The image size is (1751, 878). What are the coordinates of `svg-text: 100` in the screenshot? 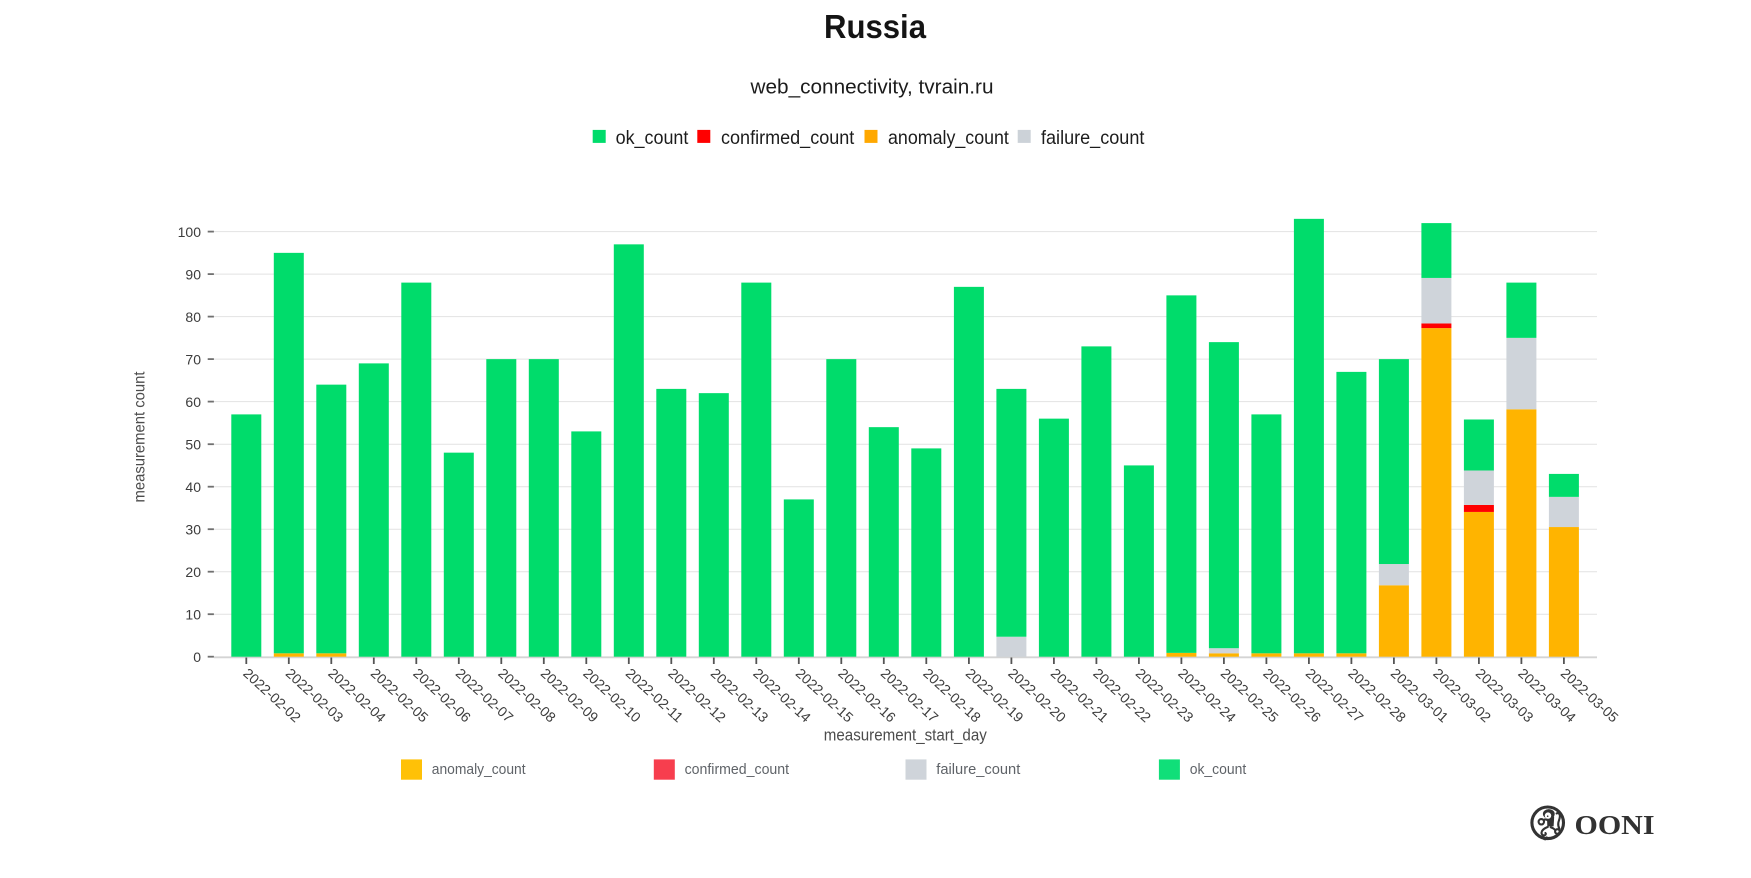 It's located at (190, 232).